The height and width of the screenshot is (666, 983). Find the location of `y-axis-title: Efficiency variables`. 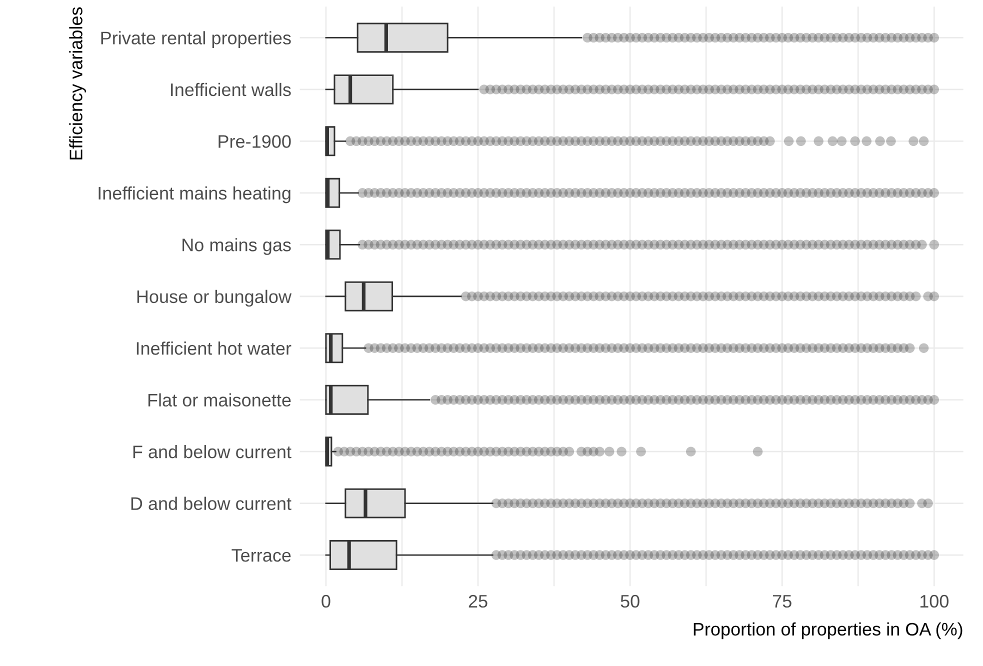

y-axis-title: Efficiency variables is located at coordinates (77, 83).